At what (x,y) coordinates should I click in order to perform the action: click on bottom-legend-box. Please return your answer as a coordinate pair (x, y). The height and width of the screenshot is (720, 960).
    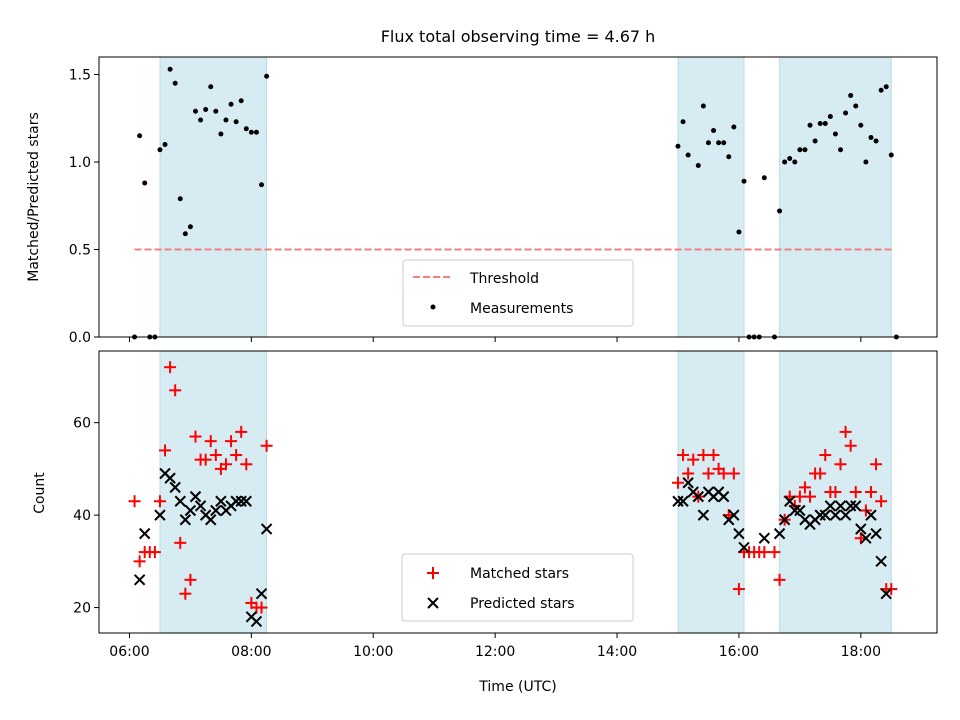
    Looking at the image, I should click on (517, 587).